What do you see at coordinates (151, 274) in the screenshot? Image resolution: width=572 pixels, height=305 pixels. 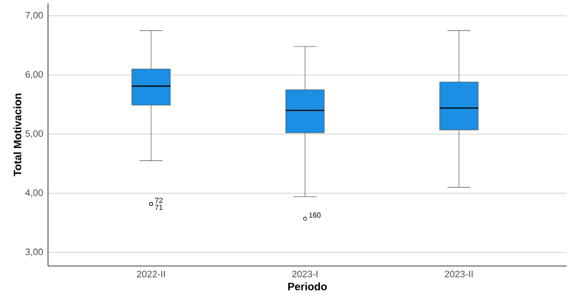 I see `x-tick-label: 2022-II` at bounding box center [151, 274].